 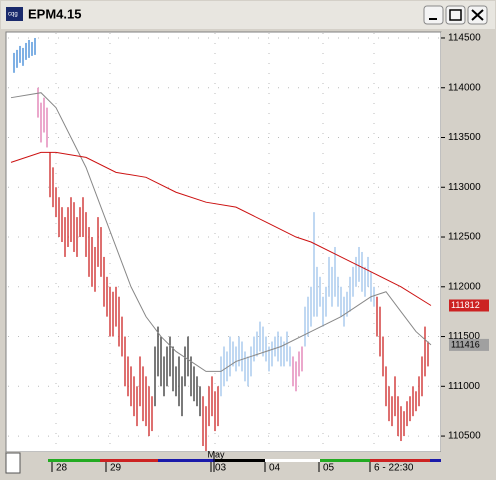 I want to click on app-icon-label: cqg, so click(x=13, y=15).